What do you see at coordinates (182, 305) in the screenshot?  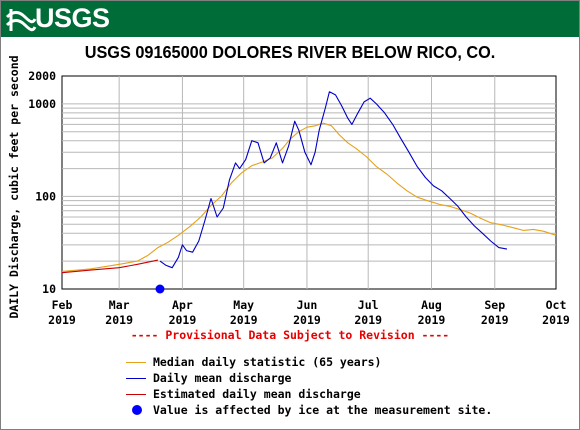 I see `x-tick-label: Apr` at bounding box center [182, 305].